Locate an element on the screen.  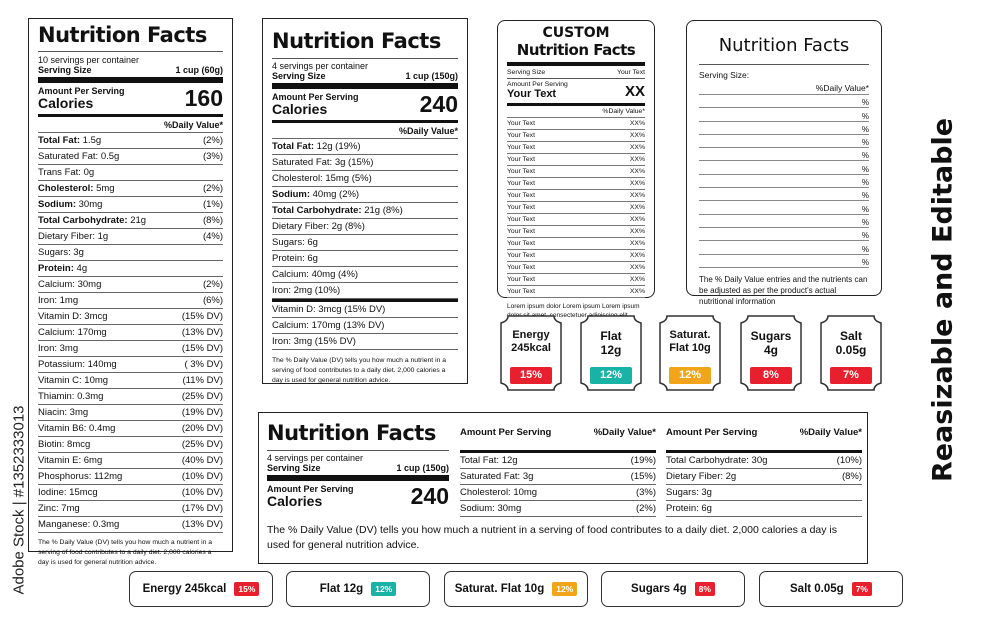
calories-block: Amount Per Serving Calories 240 is located at coordinates (358, 494).